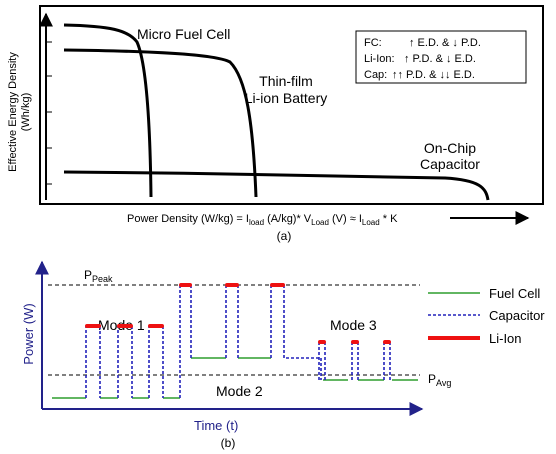 This screenshot has width=556, height=454. I want to click on x-label-part-1: Power Density (W/kg) = I, so click(188, 219).